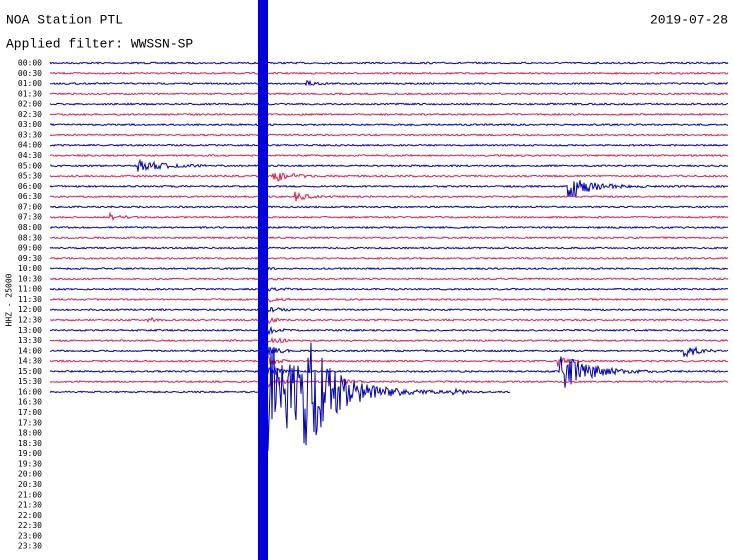 The image size is (734, 560). I want to click on saturated-trace, so click(263, 280).